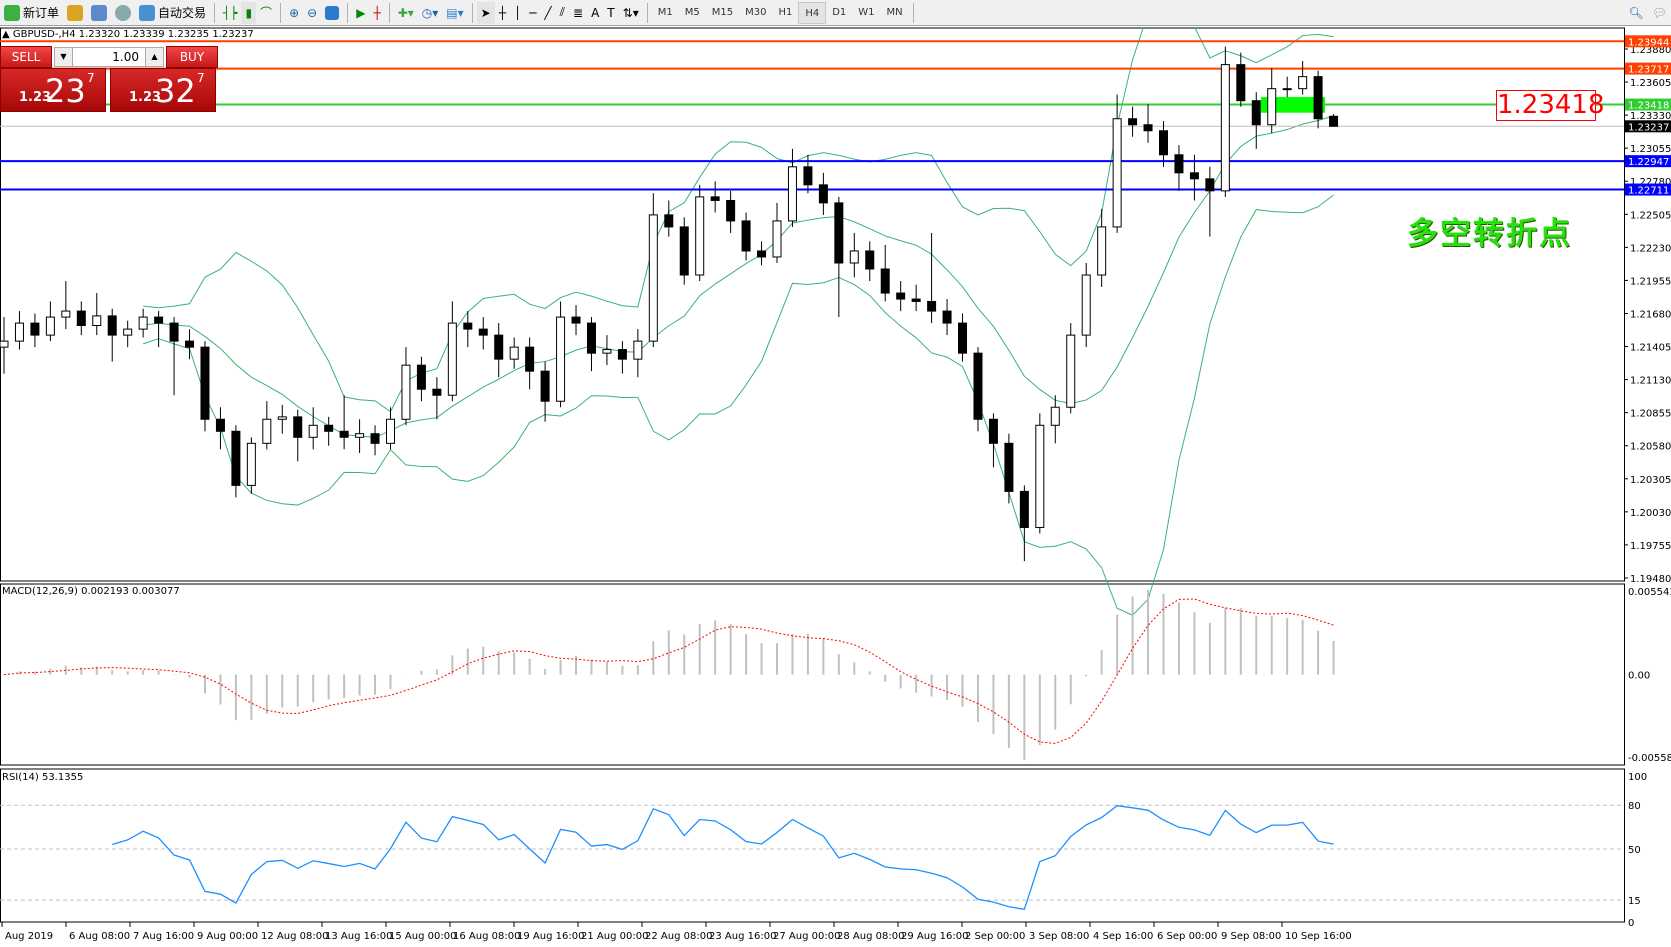 The height and width of the screenshot is (947, 1671). Describe the element at coordinates (145, 97) in the screenshot. I see `buy-price-prefix: 1.23` at that location.